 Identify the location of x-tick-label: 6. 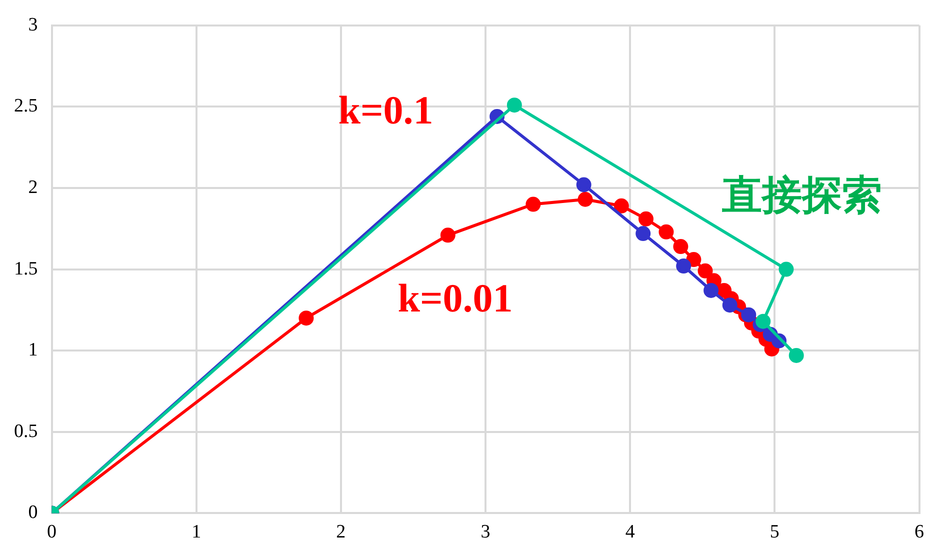
(919, 532).